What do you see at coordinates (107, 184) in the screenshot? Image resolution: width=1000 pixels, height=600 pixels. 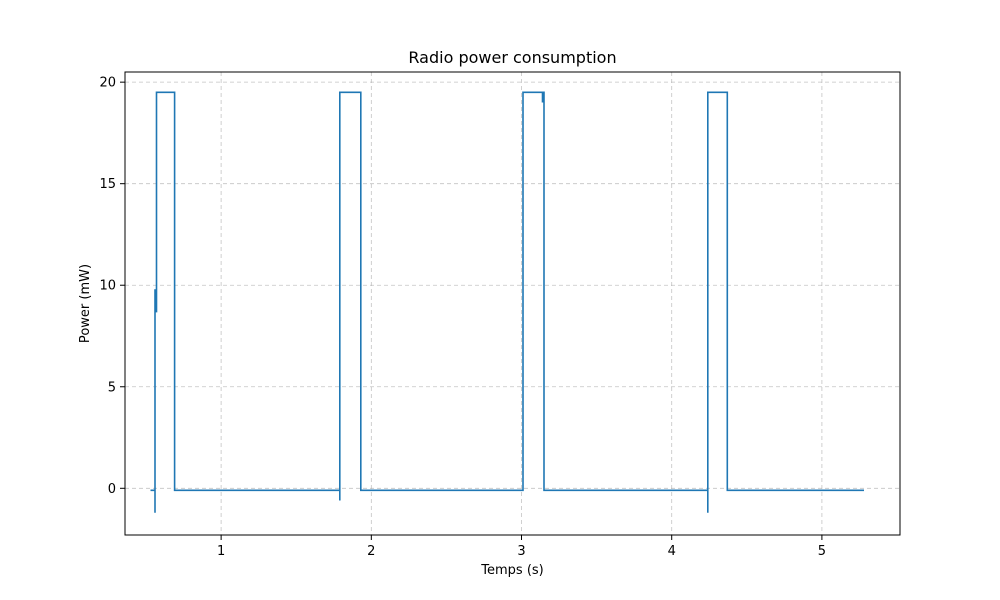 I see `y-tick-label: 15` at bounding box center [107, 184].